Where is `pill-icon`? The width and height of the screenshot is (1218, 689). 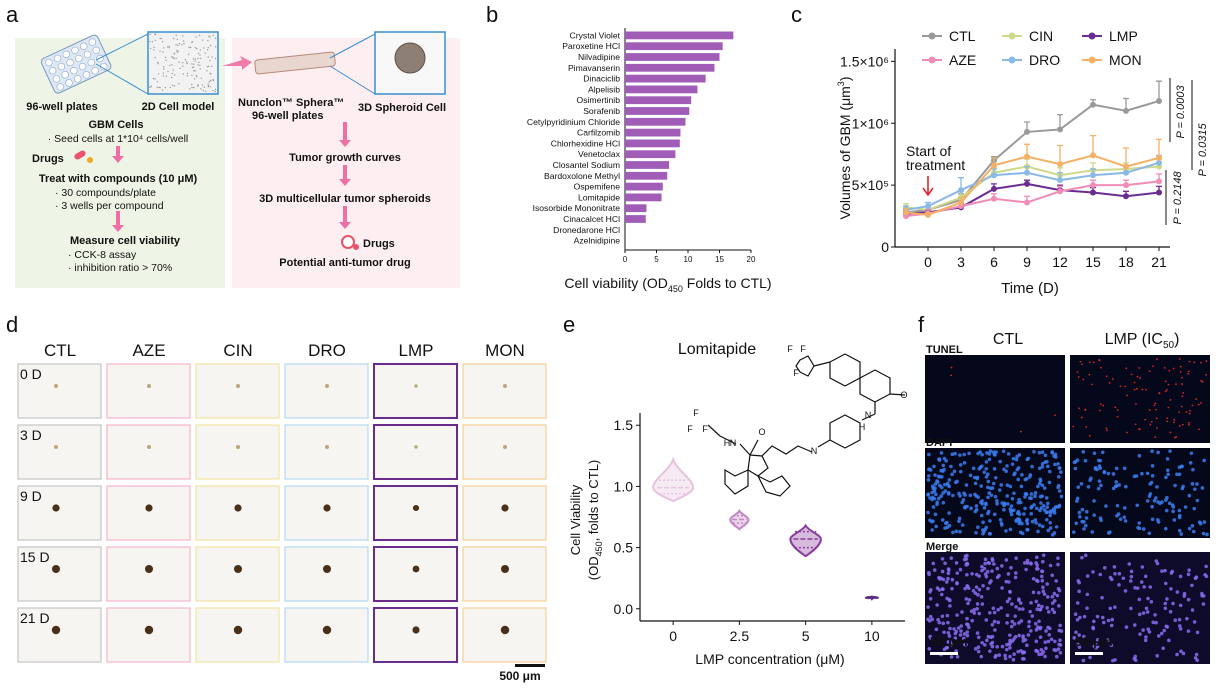 pill-icon is located at coordinates (350, 242).